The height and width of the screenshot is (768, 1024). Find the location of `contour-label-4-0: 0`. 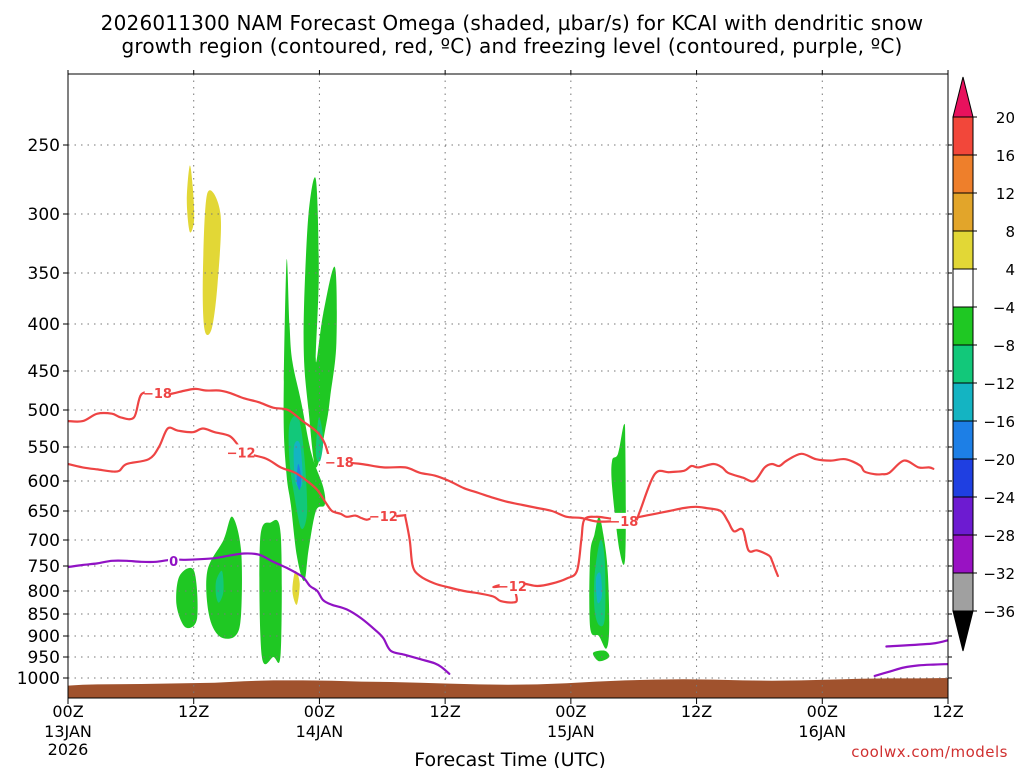

contour-label-4-0: 0 is located at coordinates (173, 562).